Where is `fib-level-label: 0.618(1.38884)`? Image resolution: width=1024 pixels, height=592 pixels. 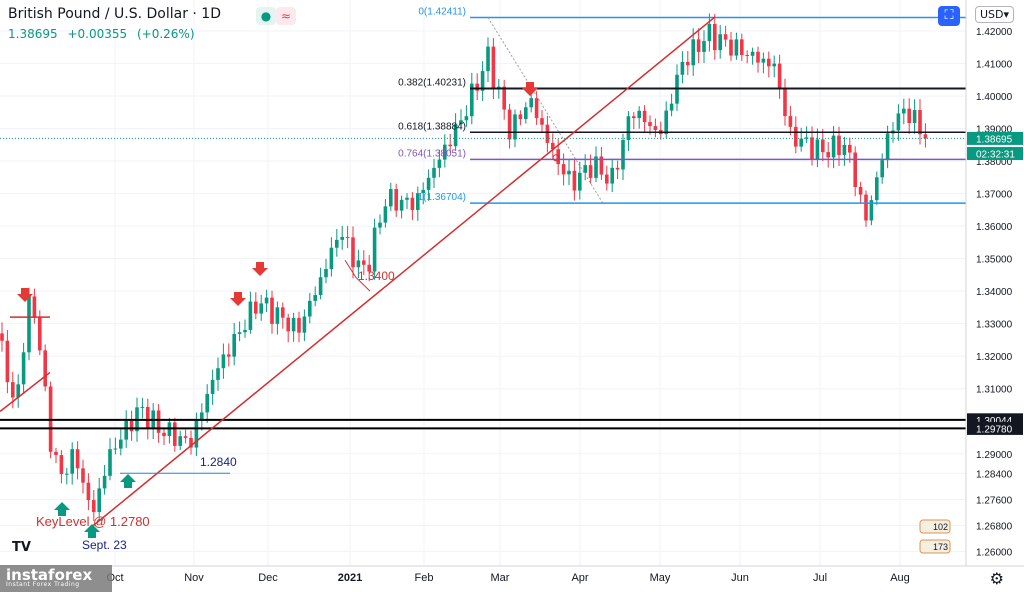 fib-level-label: 0.618(1.38884) is located at coordinates (432, 126).